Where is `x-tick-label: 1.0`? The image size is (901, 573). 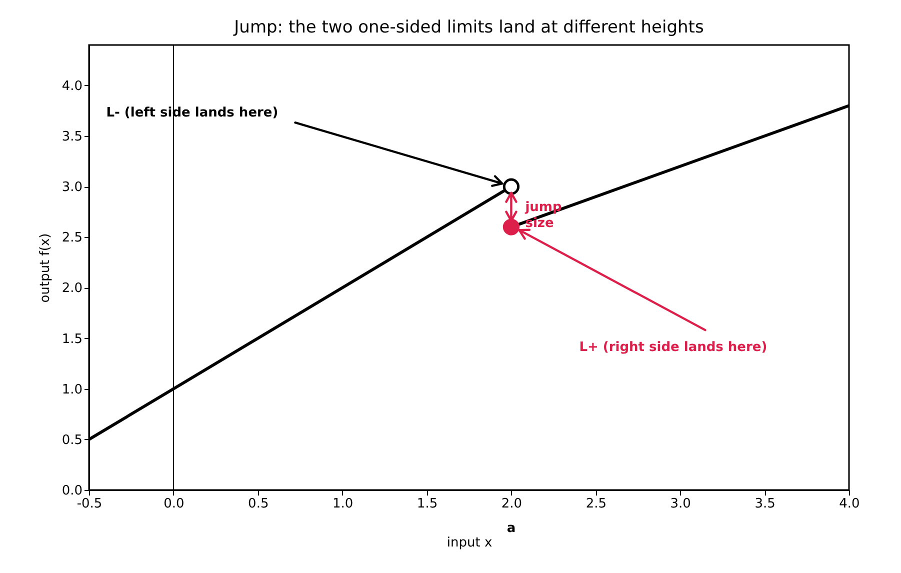 x-tick-label: 1.0 is located at coordinates (343, 504).